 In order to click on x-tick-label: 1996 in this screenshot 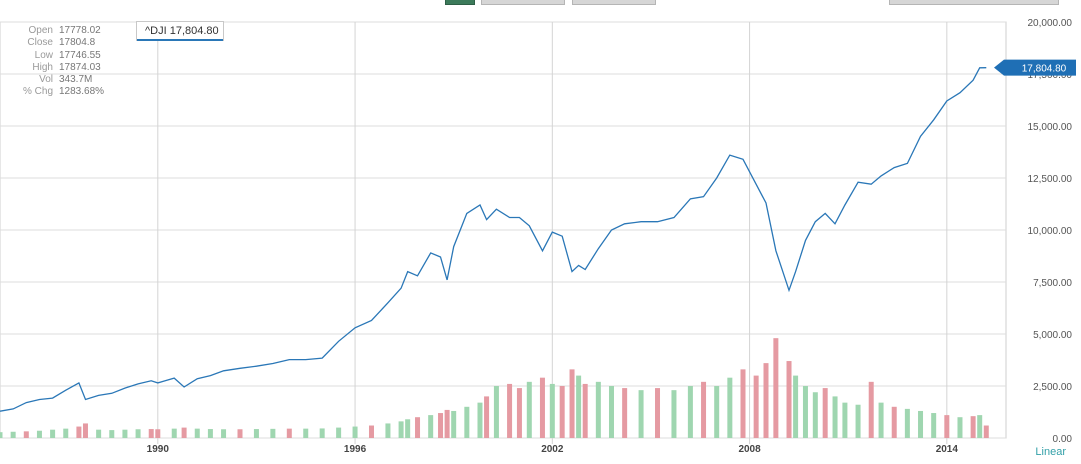, I will do `click(355, 449)`.